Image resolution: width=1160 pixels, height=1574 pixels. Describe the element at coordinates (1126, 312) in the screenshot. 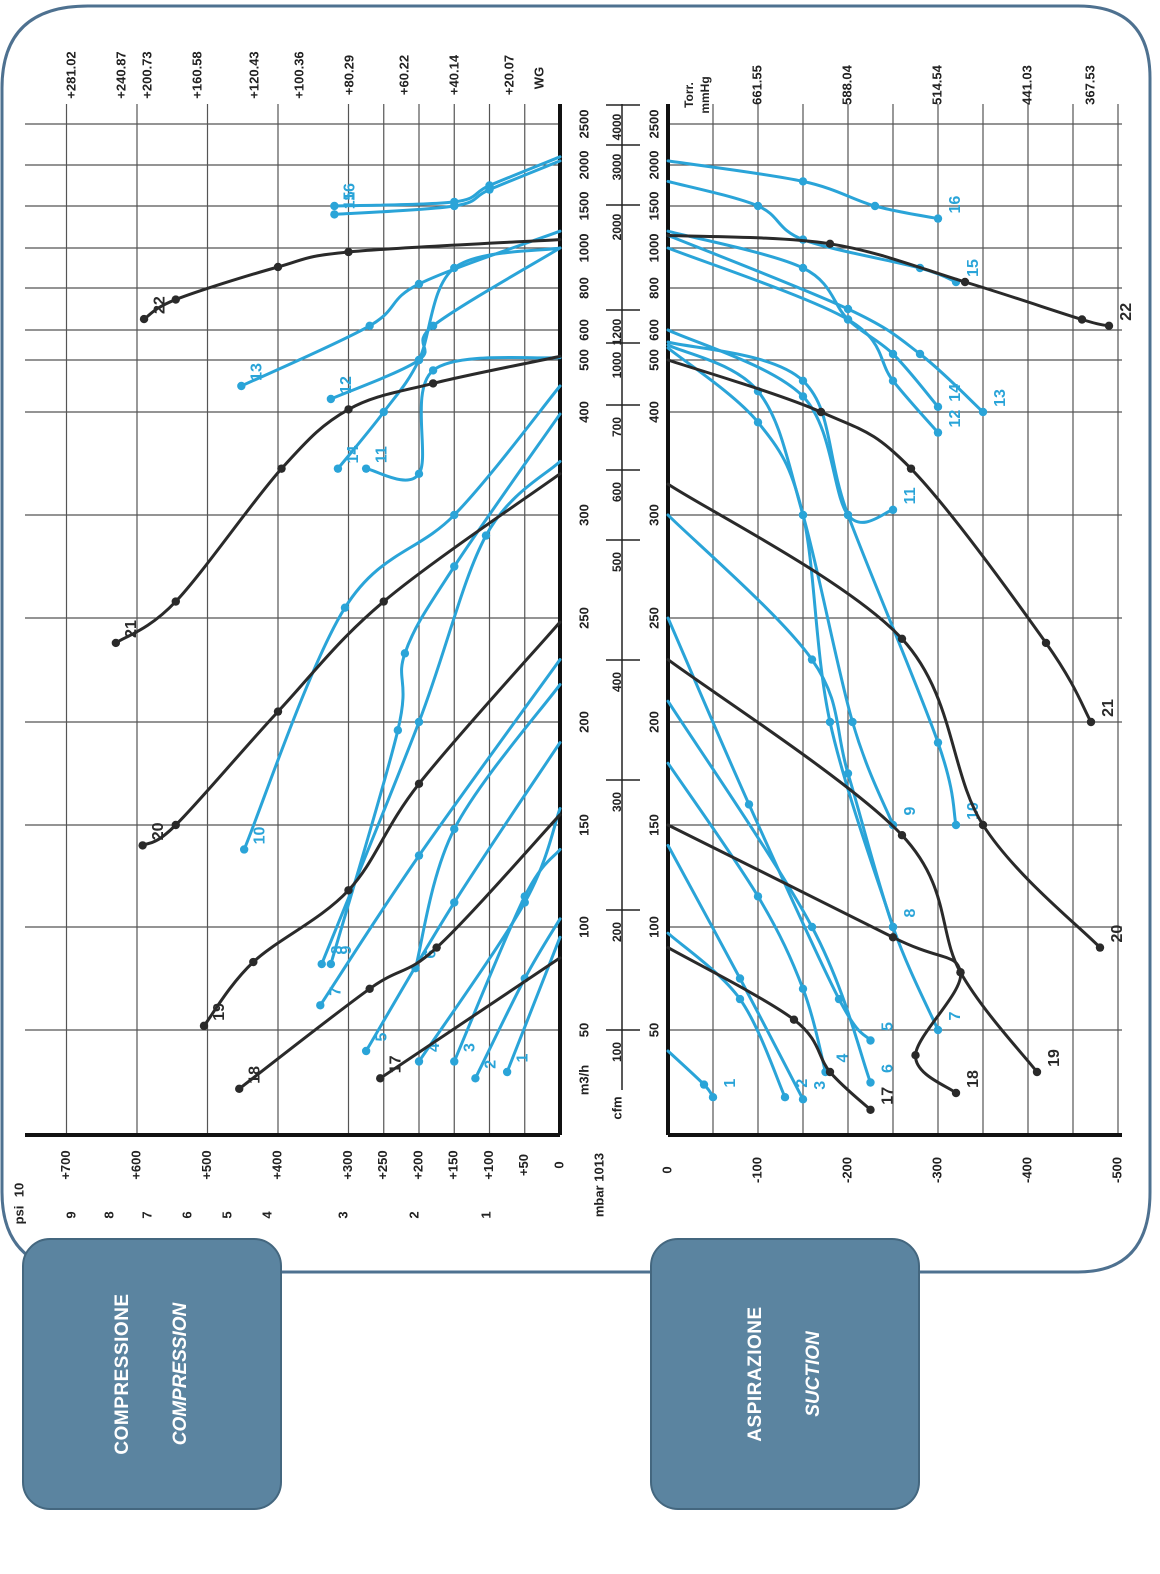

I see `suction-curve-label-22: 22` at that location.